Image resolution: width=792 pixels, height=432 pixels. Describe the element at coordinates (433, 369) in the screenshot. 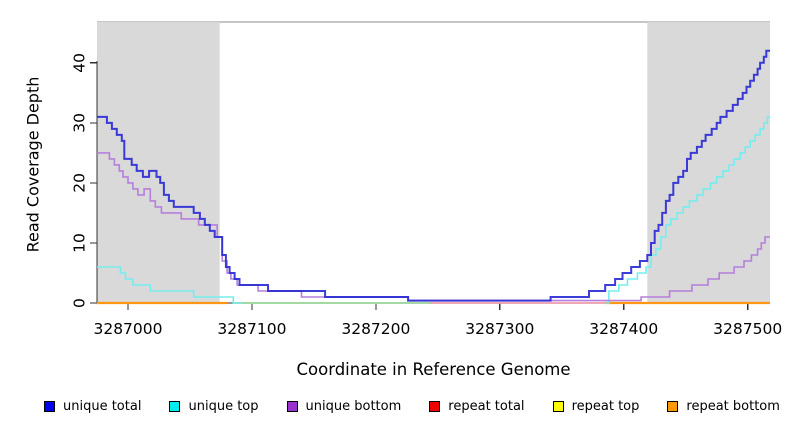

I see `x-axis-title: Coordinate in Reference Genome` at that location.